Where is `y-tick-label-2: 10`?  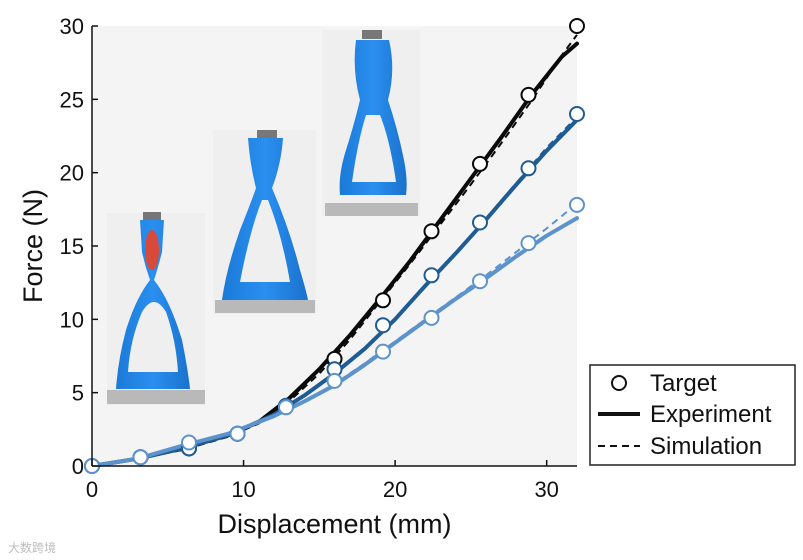
y-tick-label-2: 10 is located at coordinates (72, 319).